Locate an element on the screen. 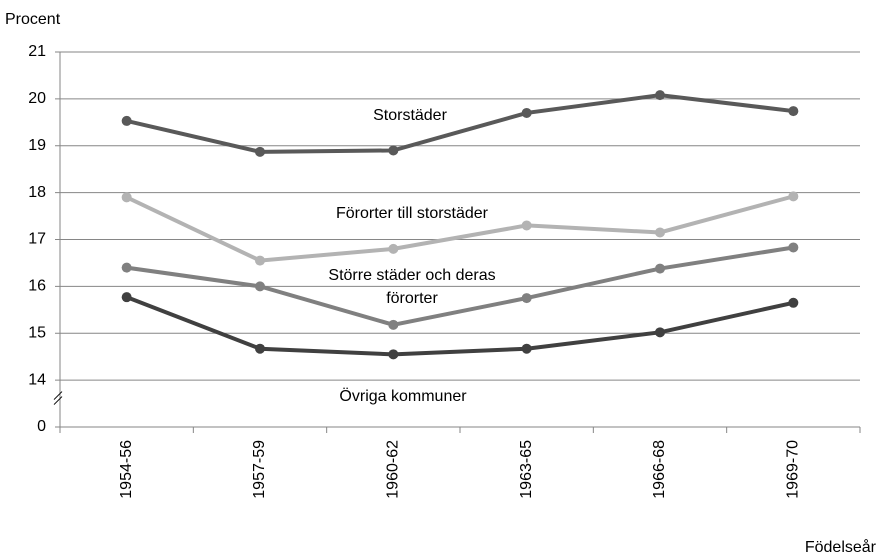 This screenshot has width=881, height=559. y-tick-label: 14 is located at coordinates (37, 379).